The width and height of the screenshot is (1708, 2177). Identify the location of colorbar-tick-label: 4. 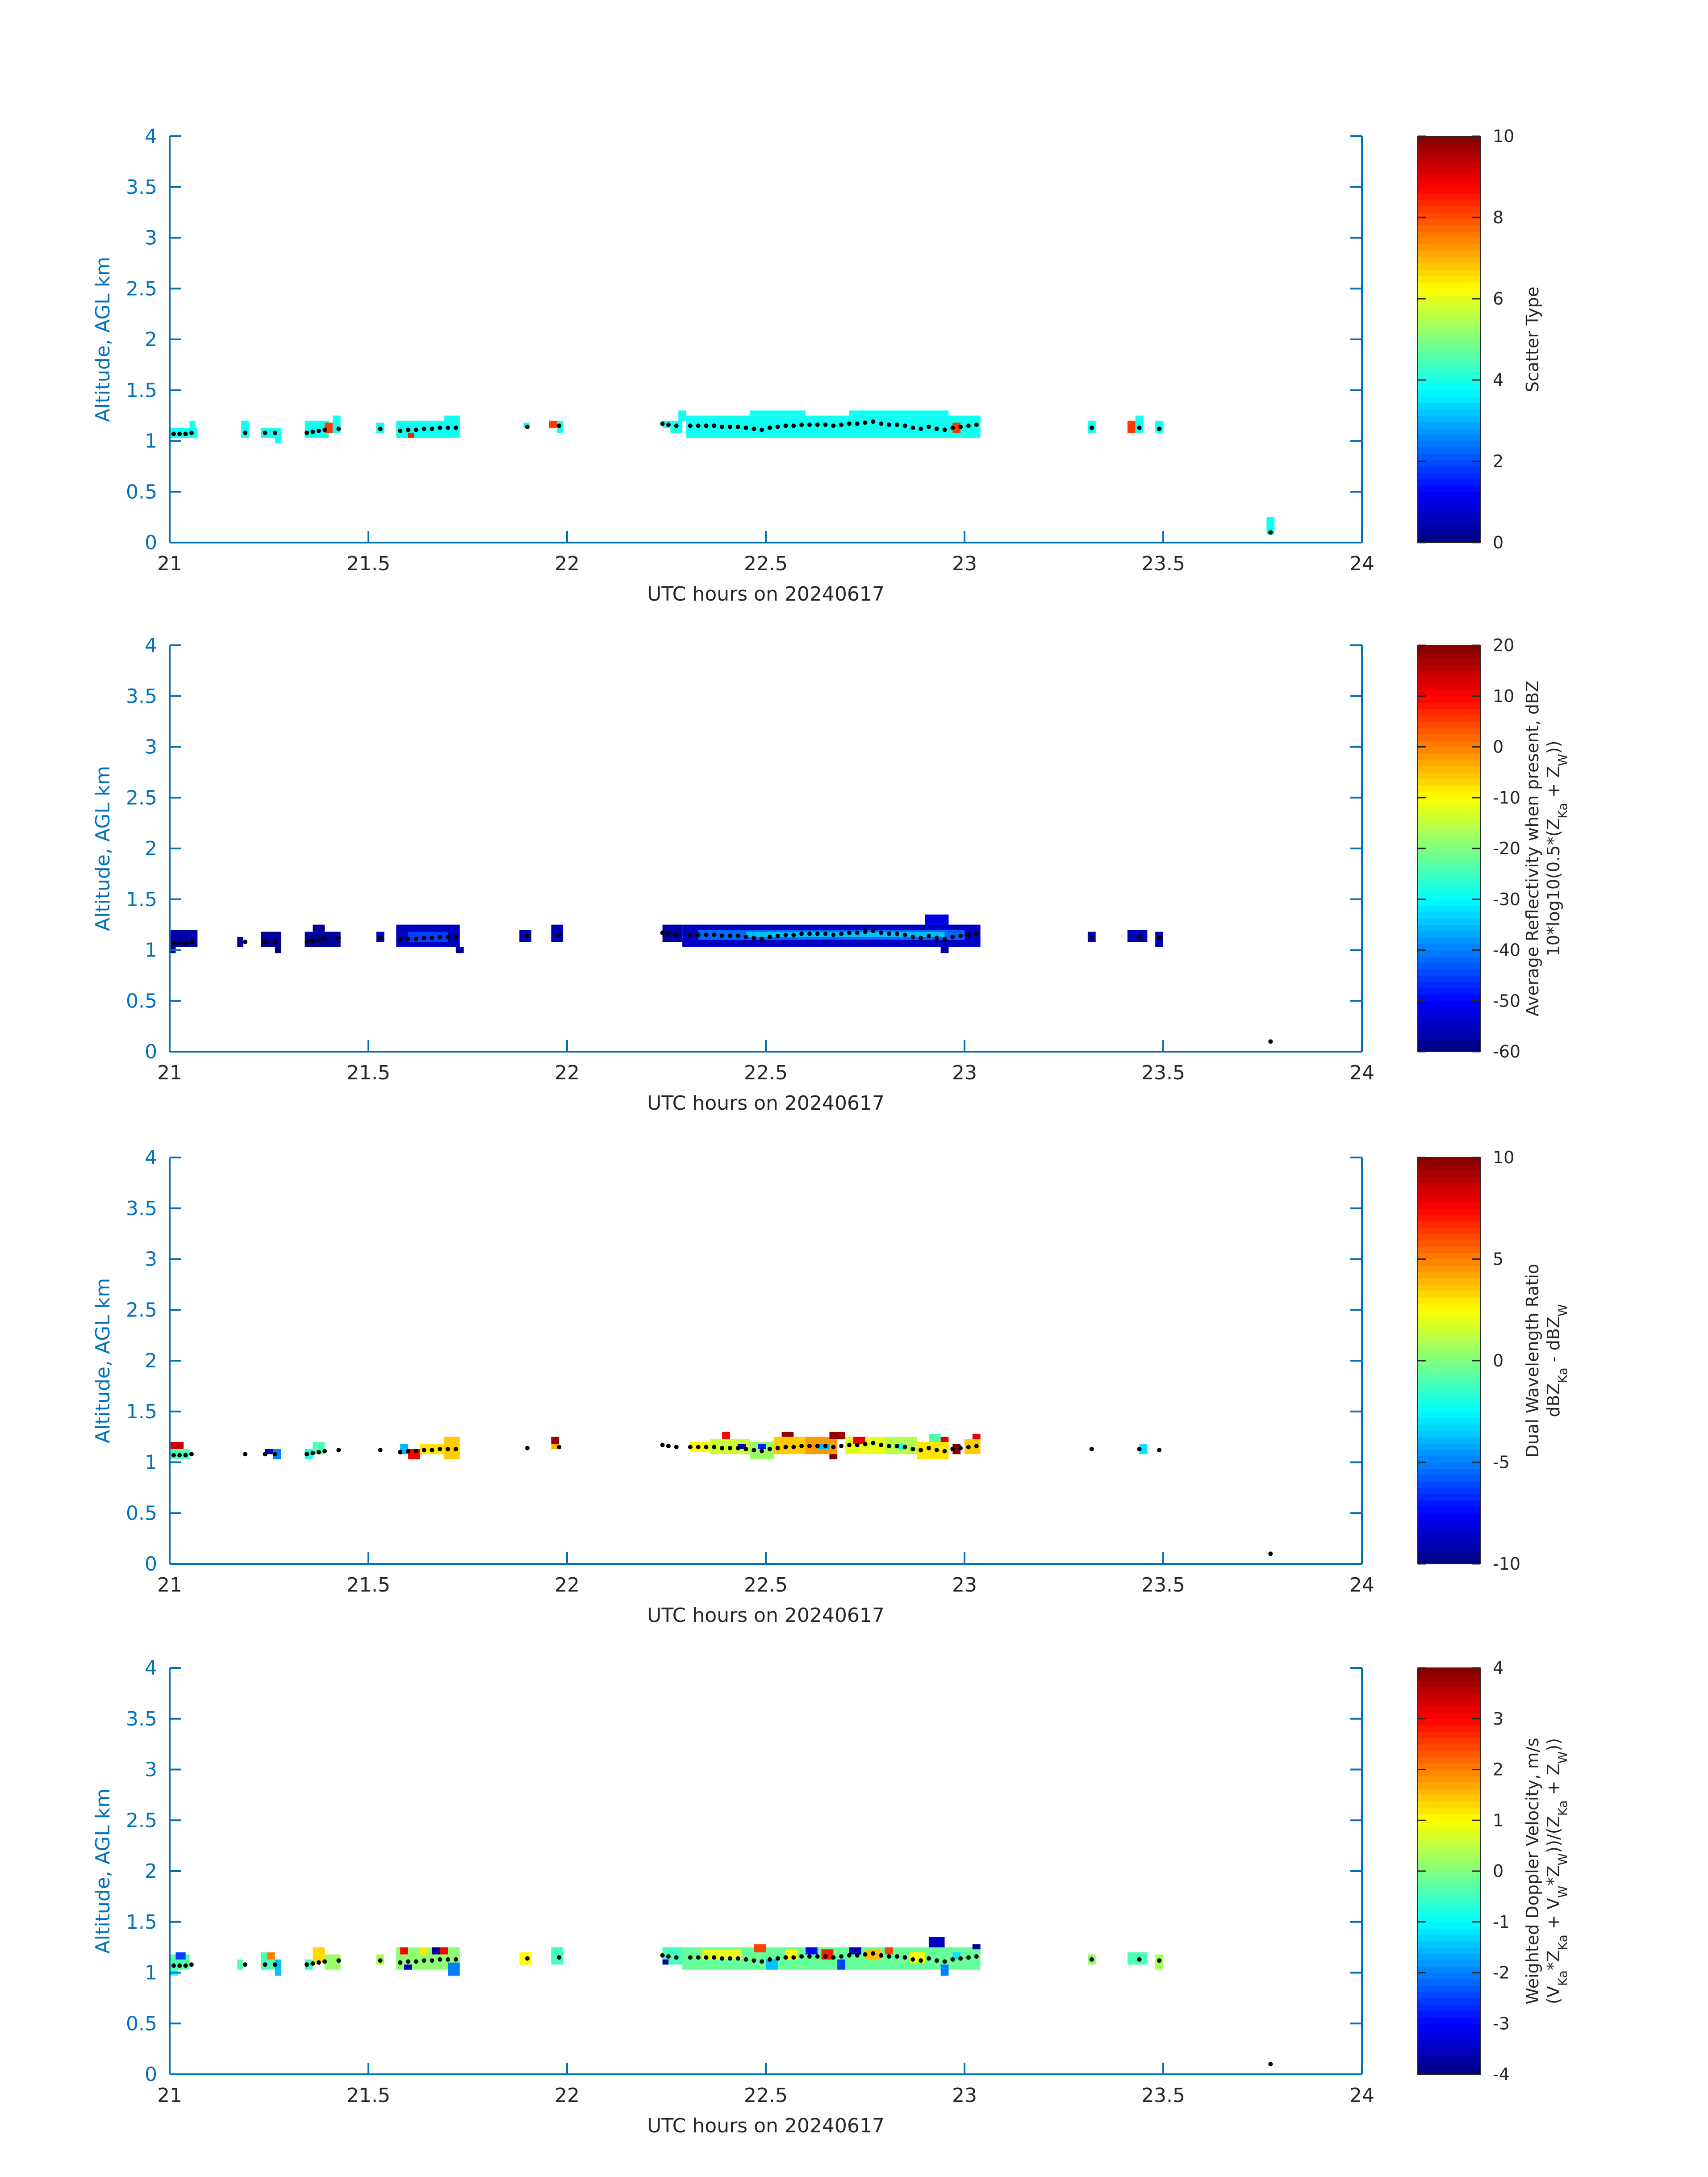
(1498, 380).